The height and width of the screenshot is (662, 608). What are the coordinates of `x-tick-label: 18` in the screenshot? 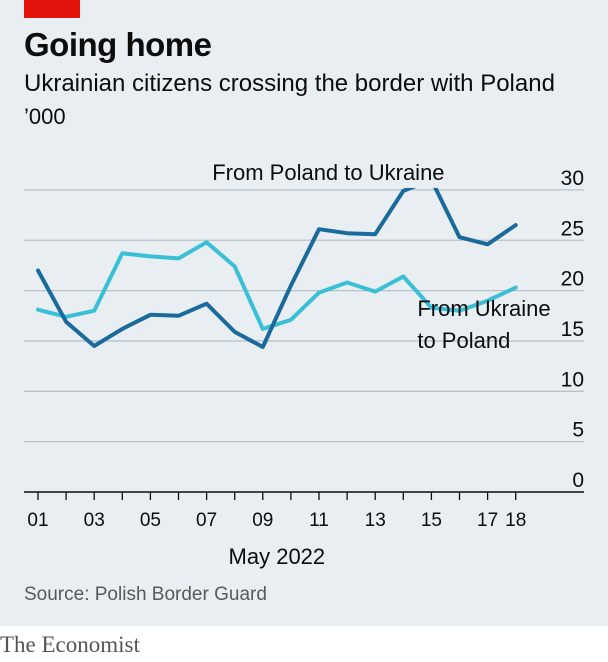 It's located at (515, 520).